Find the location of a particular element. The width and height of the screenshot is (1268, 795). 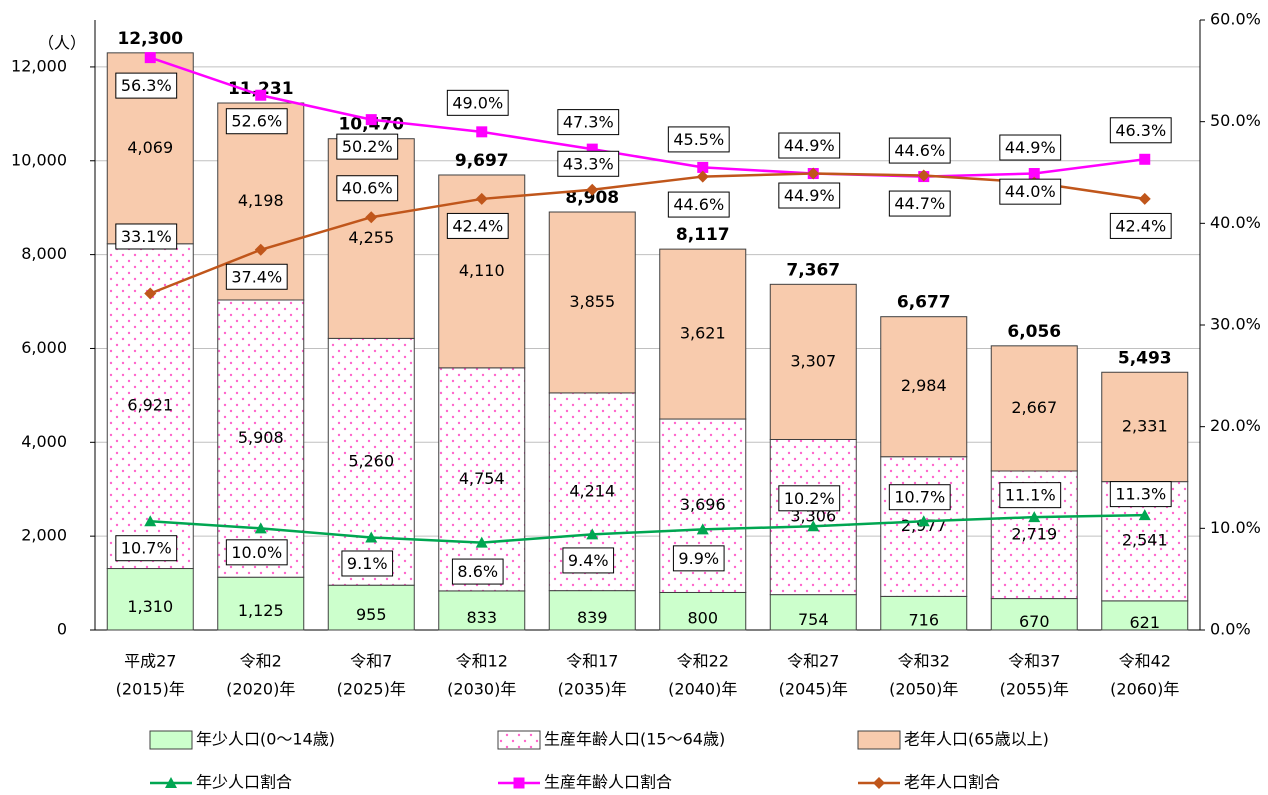

line-label: 10.2% is located at coordinates (809, 498).